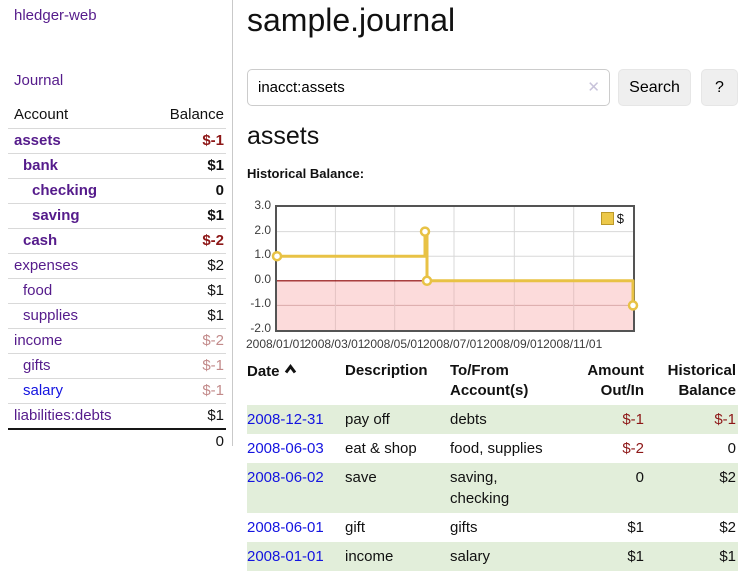  I want to click on transaction-accounts: gifts, so click(464, 527).